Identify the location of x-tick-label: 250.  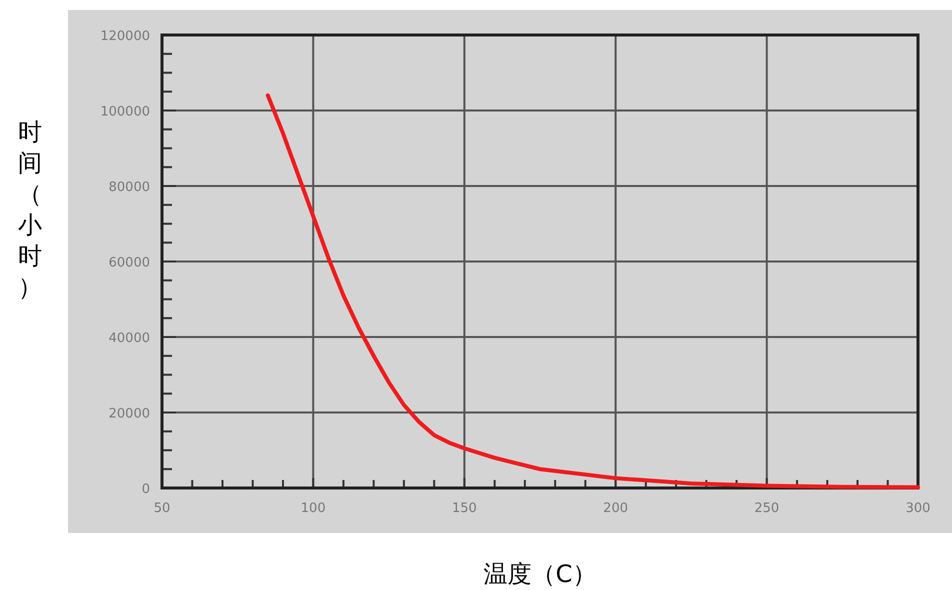
(767, 508).